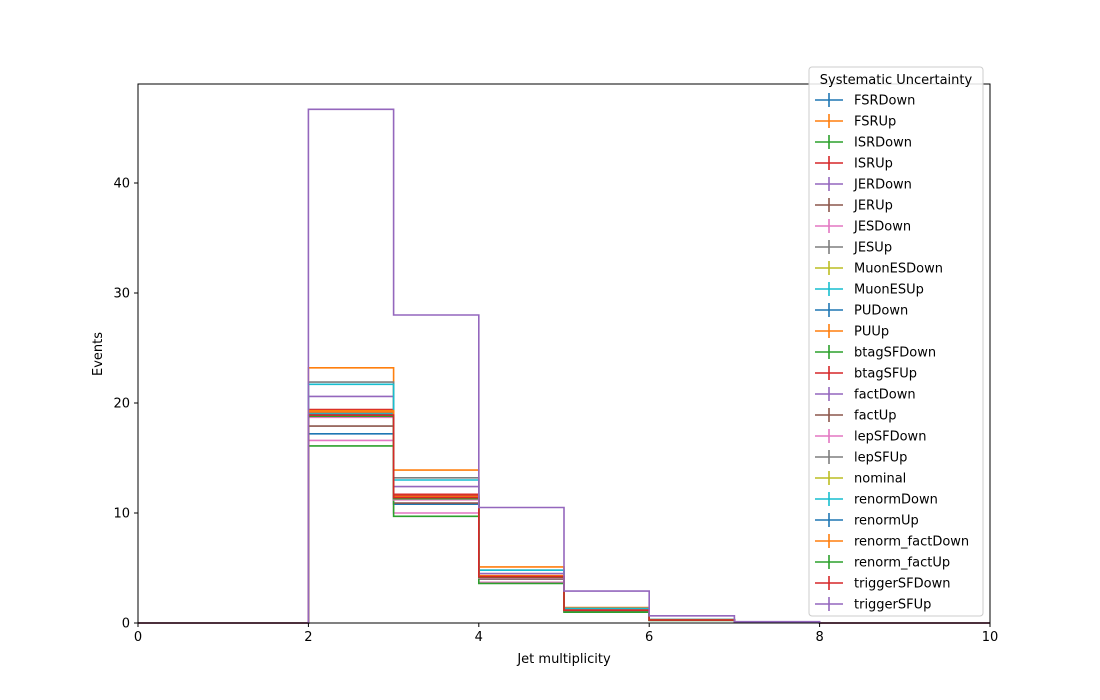 The width and height of the screenshot is (1100, 700). Describe the element at coordinates (895, 353) in the screenshot. I see `legend-label: btagSFDown` at that location.